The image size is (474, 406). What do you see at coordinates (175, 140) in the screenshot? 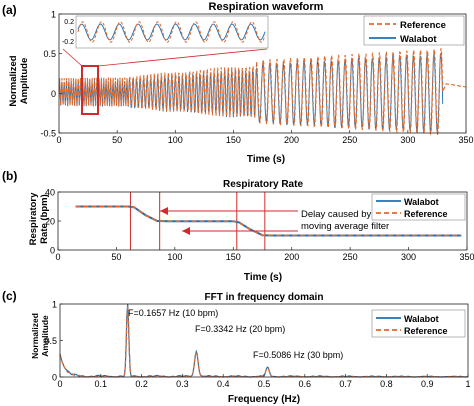
I see `panel-a-xtick-label: 100` at bounding box center [175, 140].